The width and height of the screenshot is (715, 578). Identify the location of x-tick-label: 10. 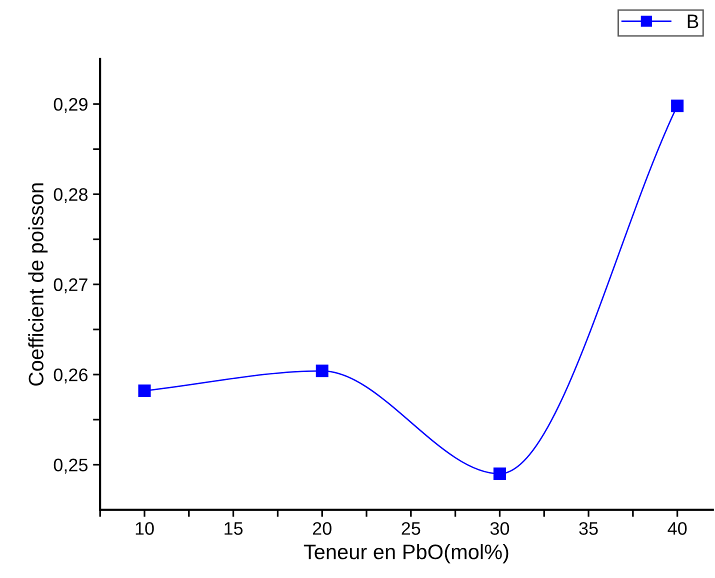
(145, 528).